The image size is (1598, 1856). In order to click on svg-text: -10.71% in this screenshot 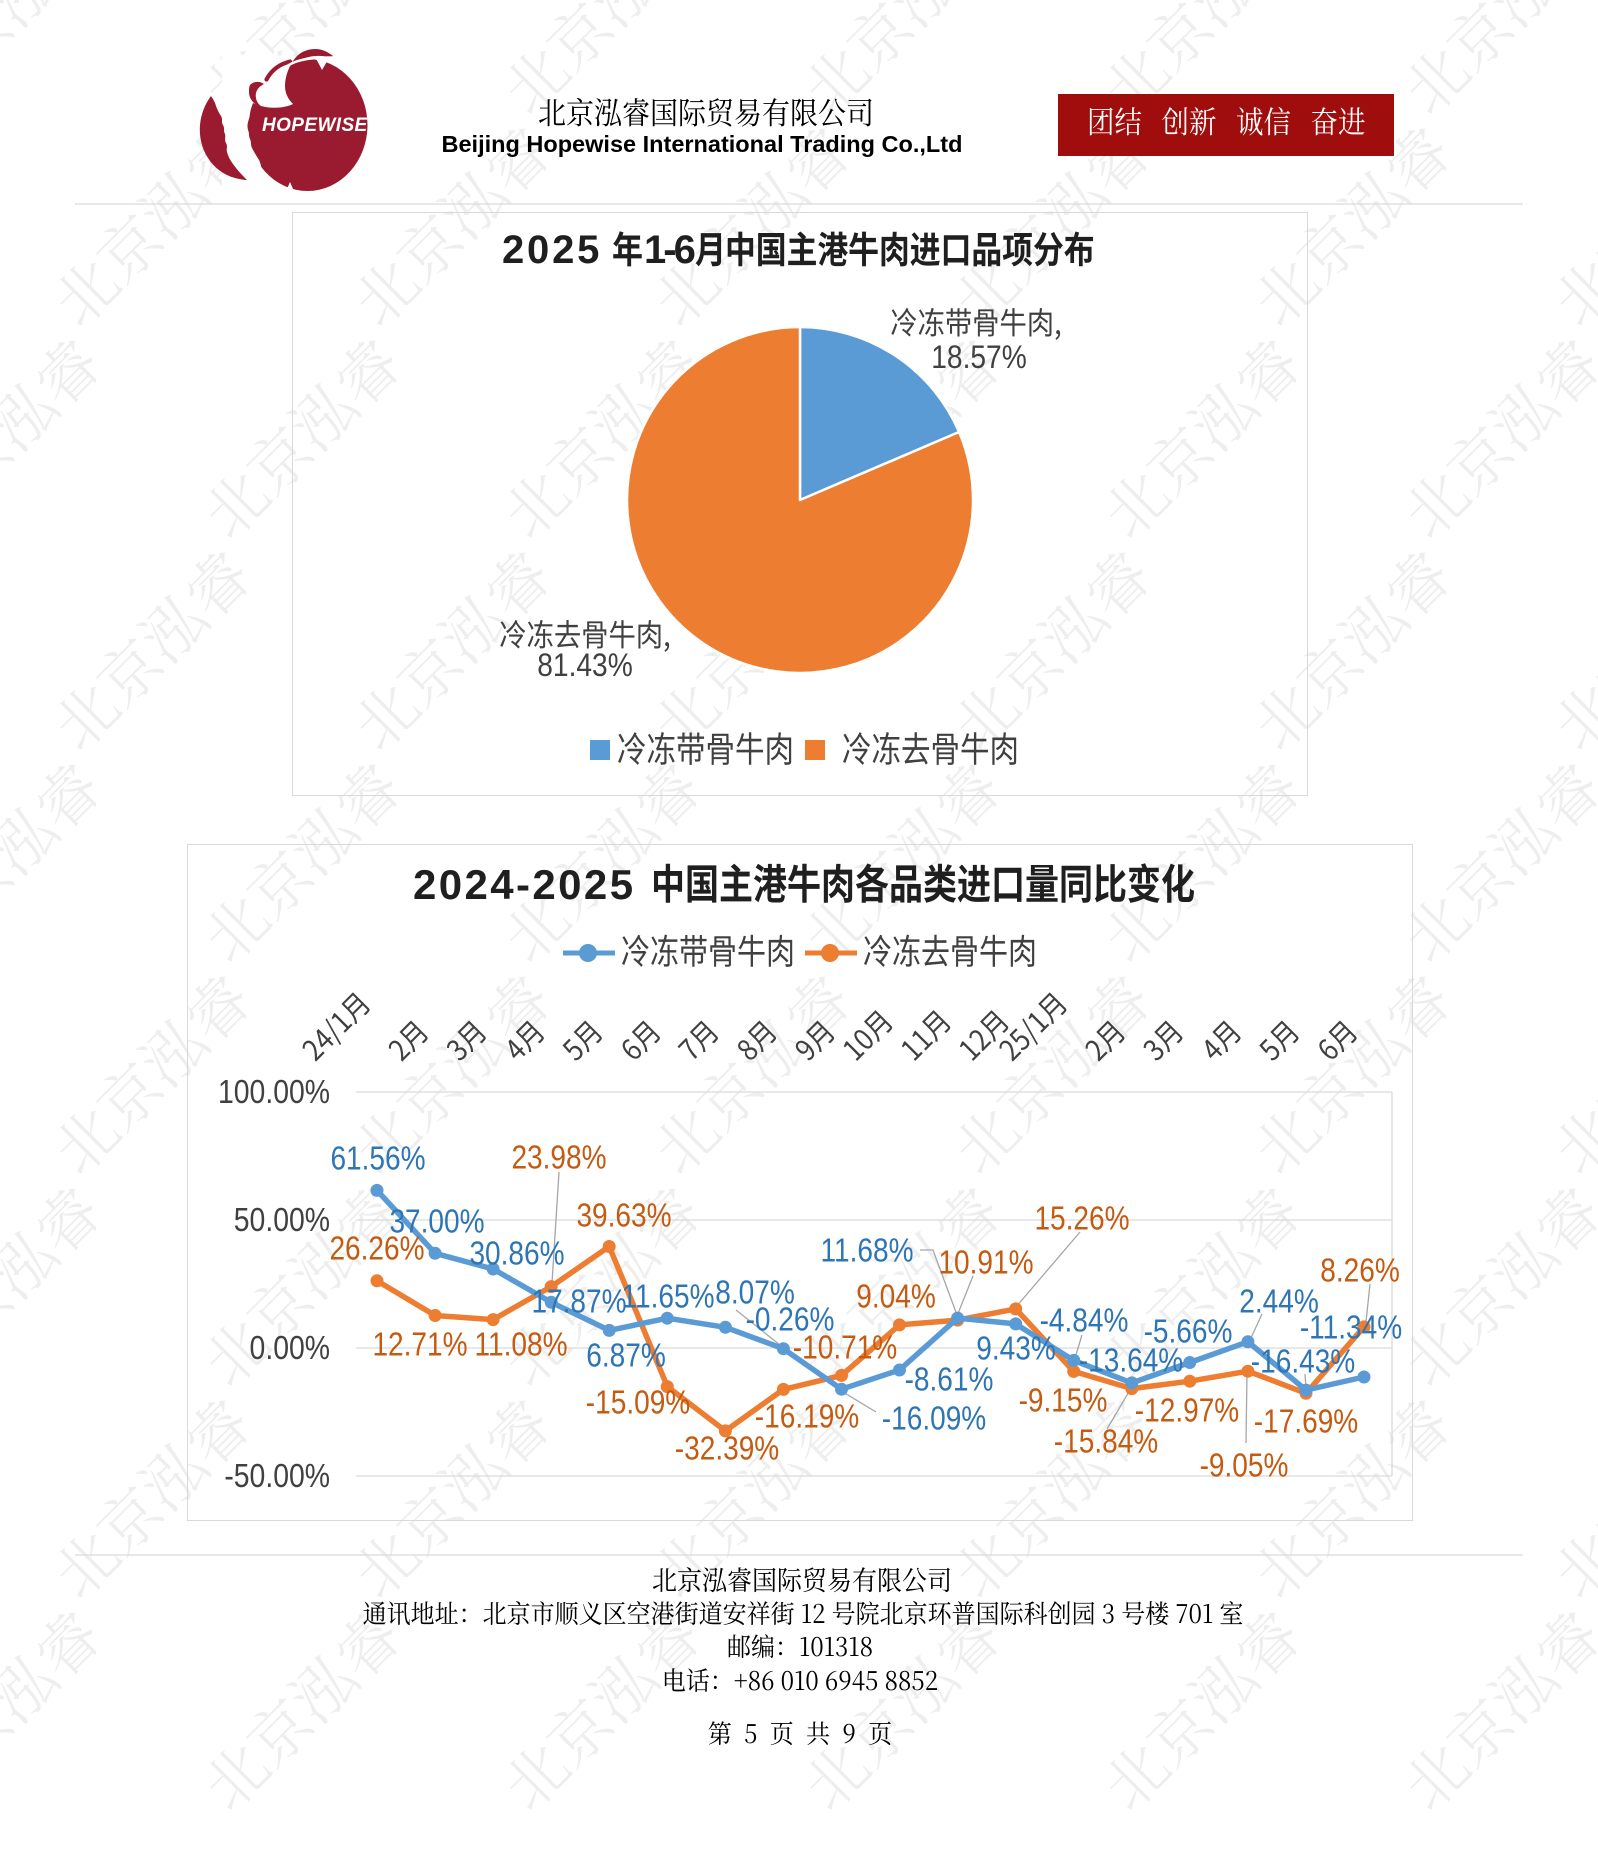, I will do `click(845, 1347)`.